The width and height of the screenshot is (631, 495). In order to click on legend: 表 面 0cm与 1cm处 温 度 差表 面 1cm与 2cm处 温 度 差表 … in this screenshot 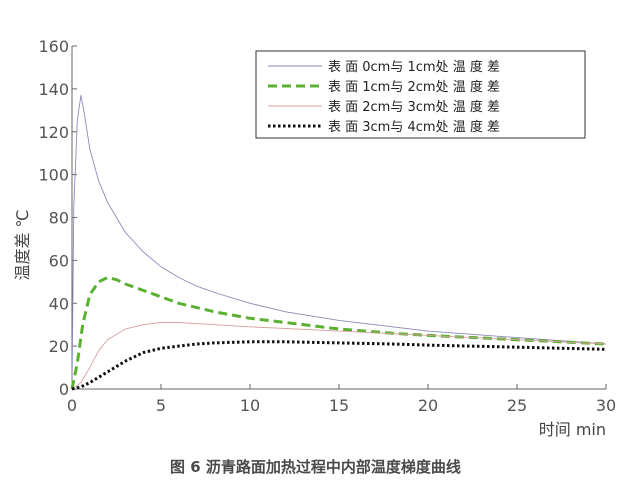, I will do `click(420, 94)`.